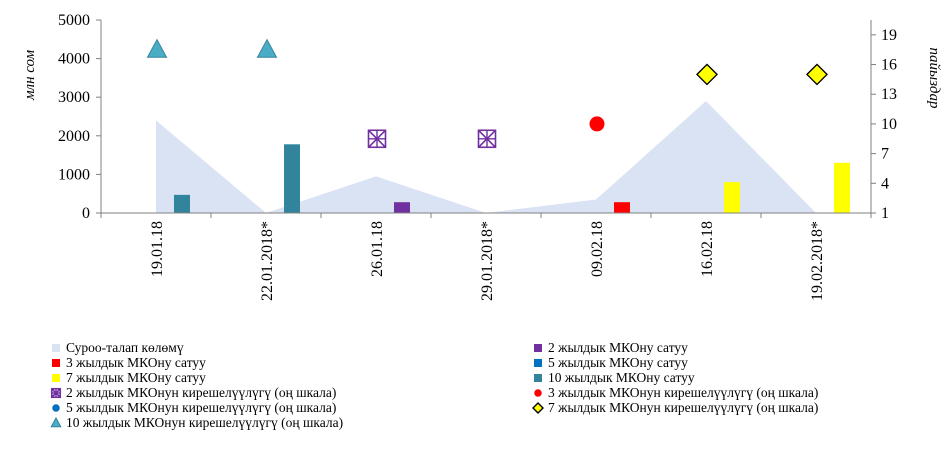 The height and width of the screenshot is (457, 951). What do you see at coordinates (934, 78) in the screenshot?
I see `y2-axis-title: пайыздар` at bounding box center [934, 78].